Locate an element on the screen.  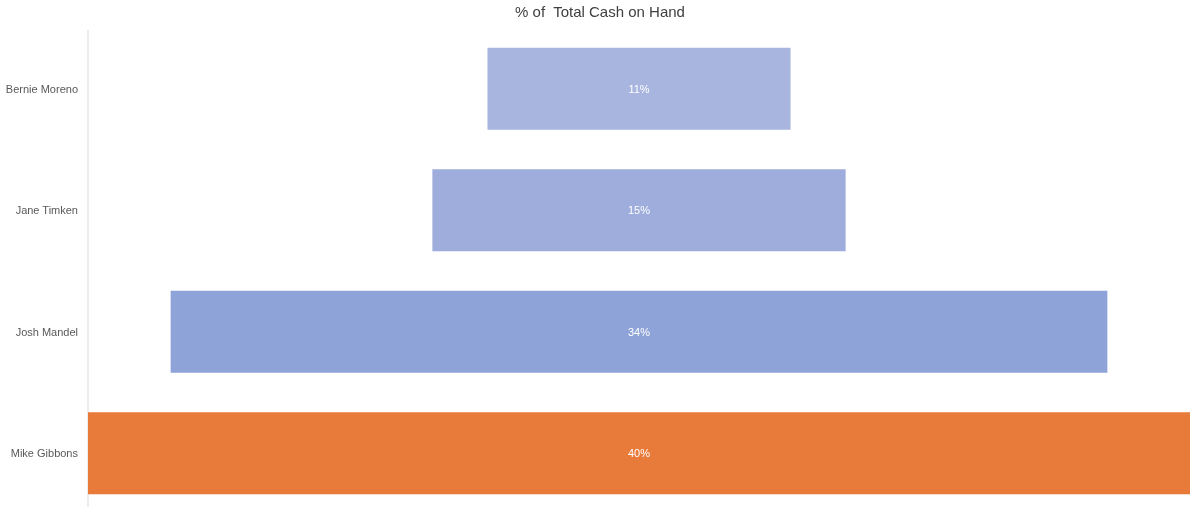
data-label: 34% is located at coordinates (639, 331).